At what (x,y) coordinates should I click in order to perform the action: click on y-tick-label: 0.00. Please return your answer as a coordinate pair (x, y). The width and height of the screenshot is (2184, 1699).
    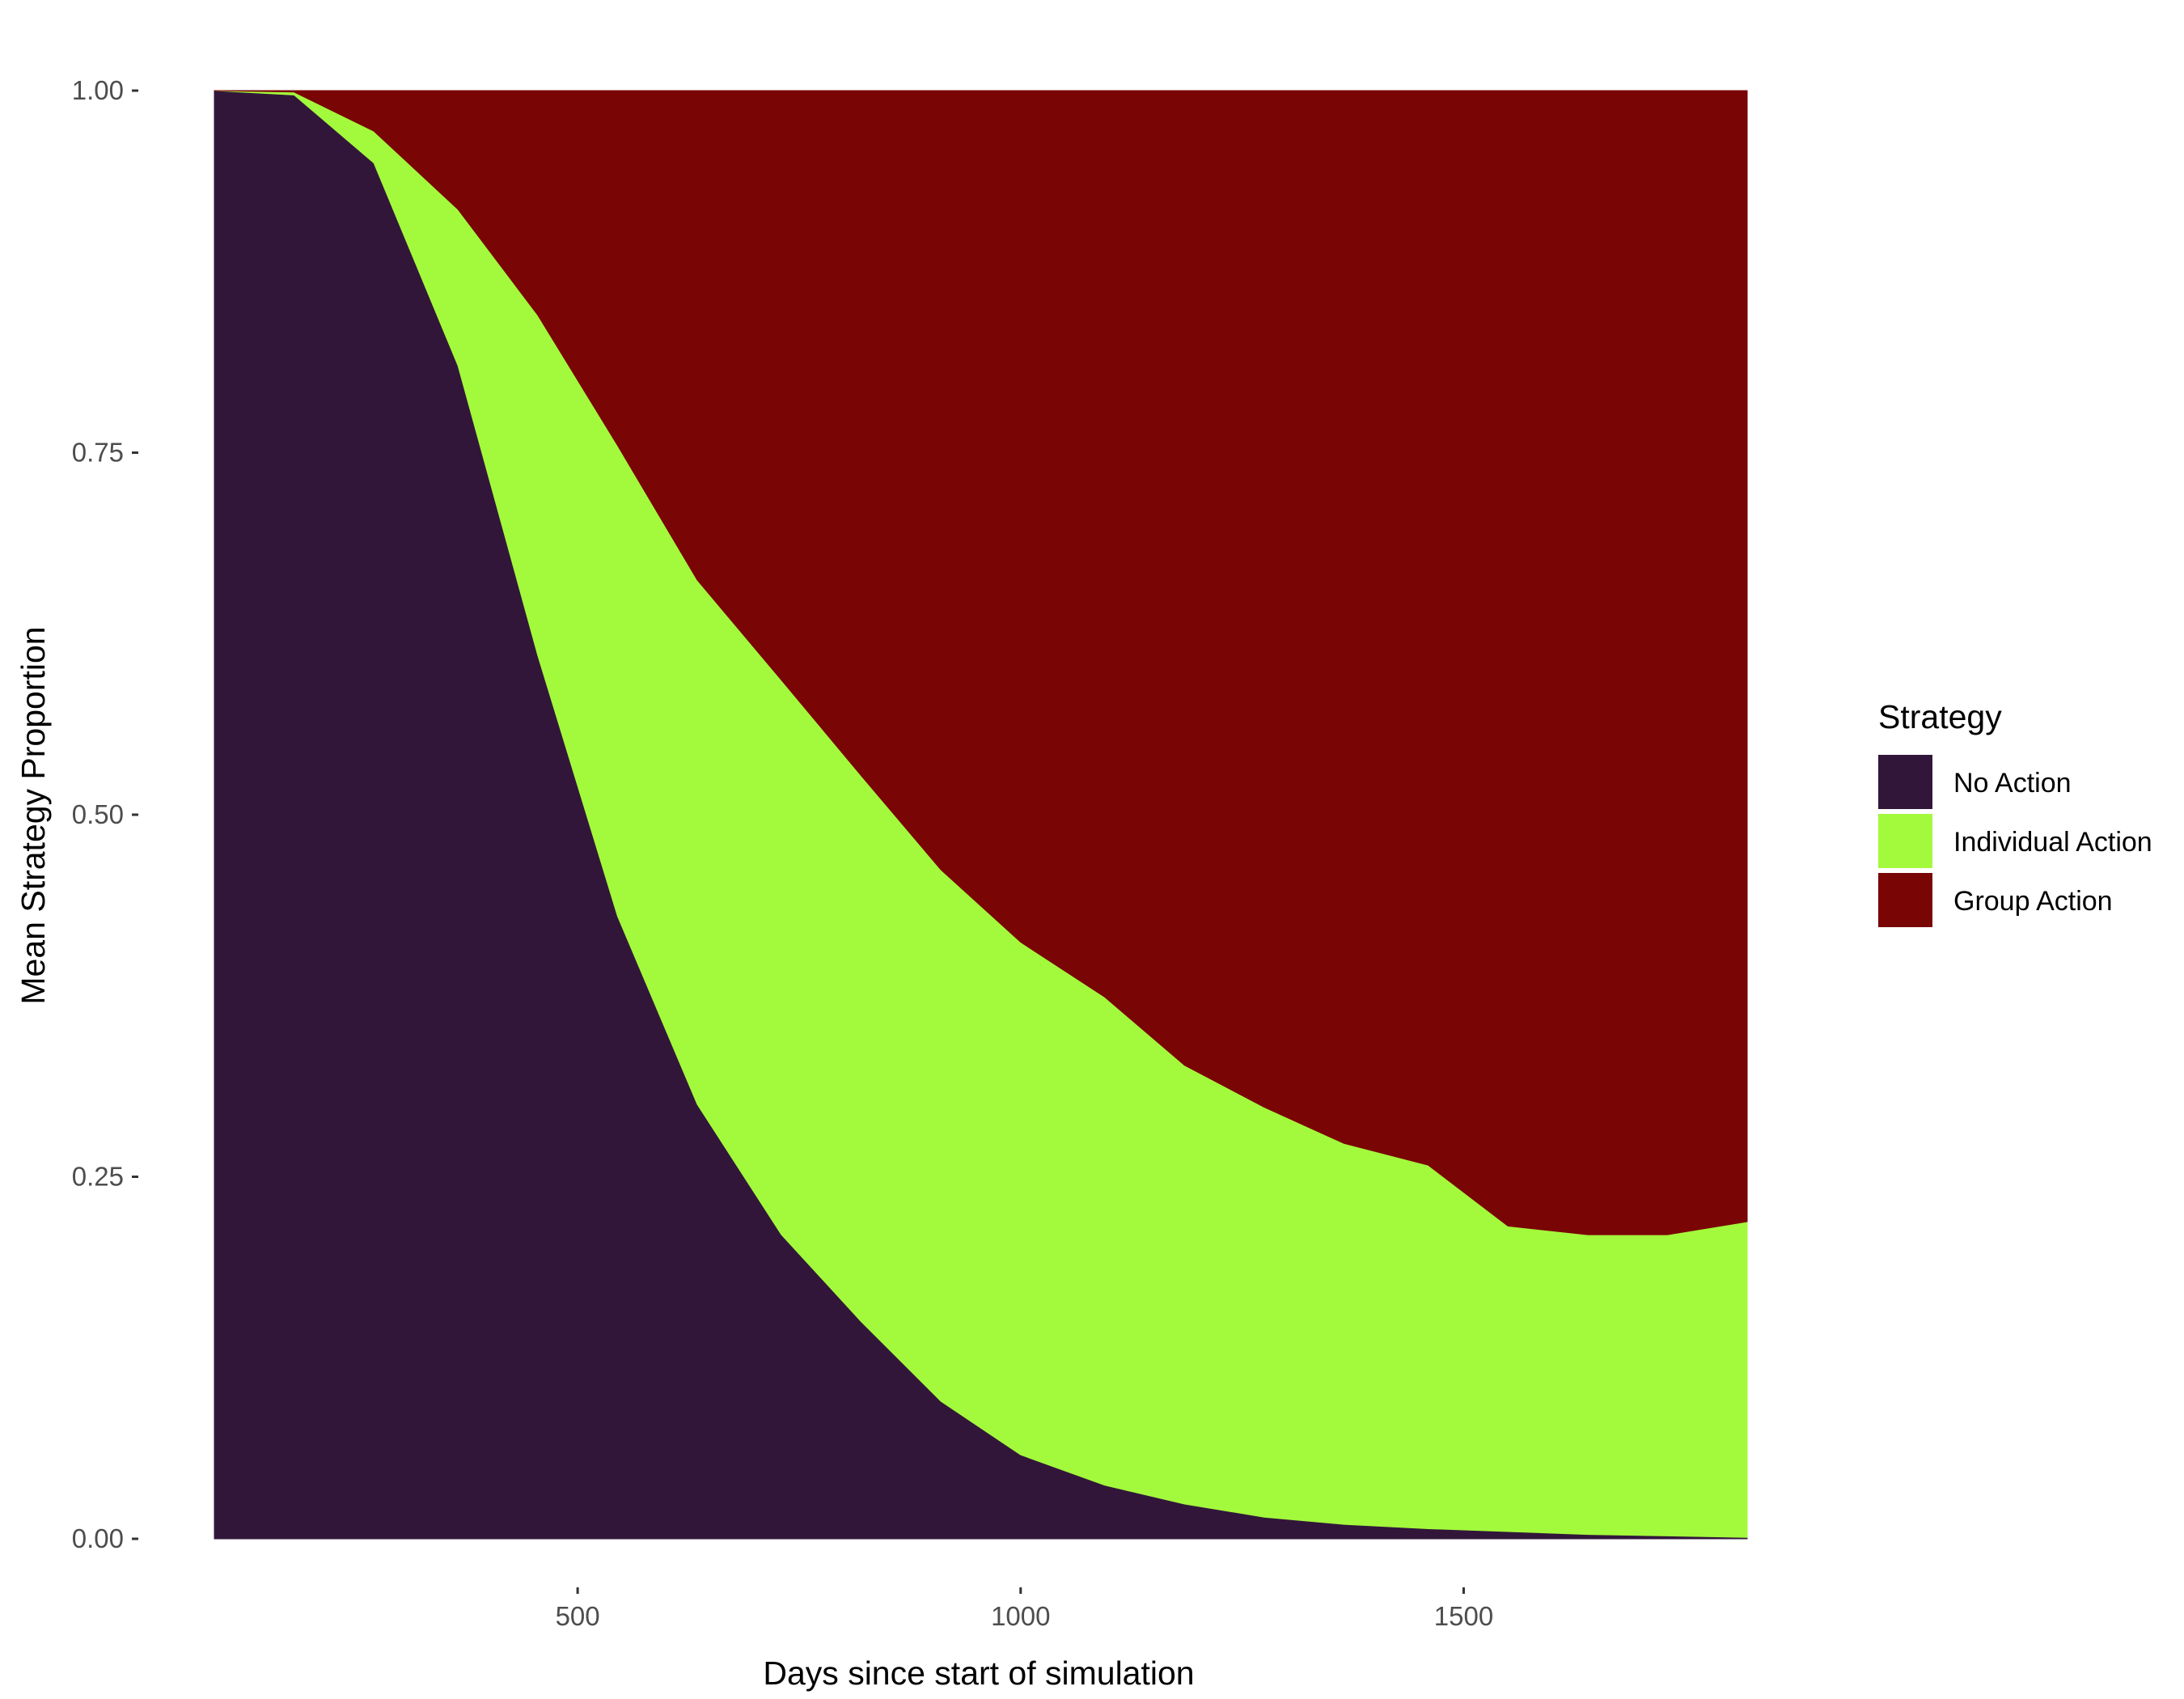
    Looking at the image, I should click on (98, 1538).